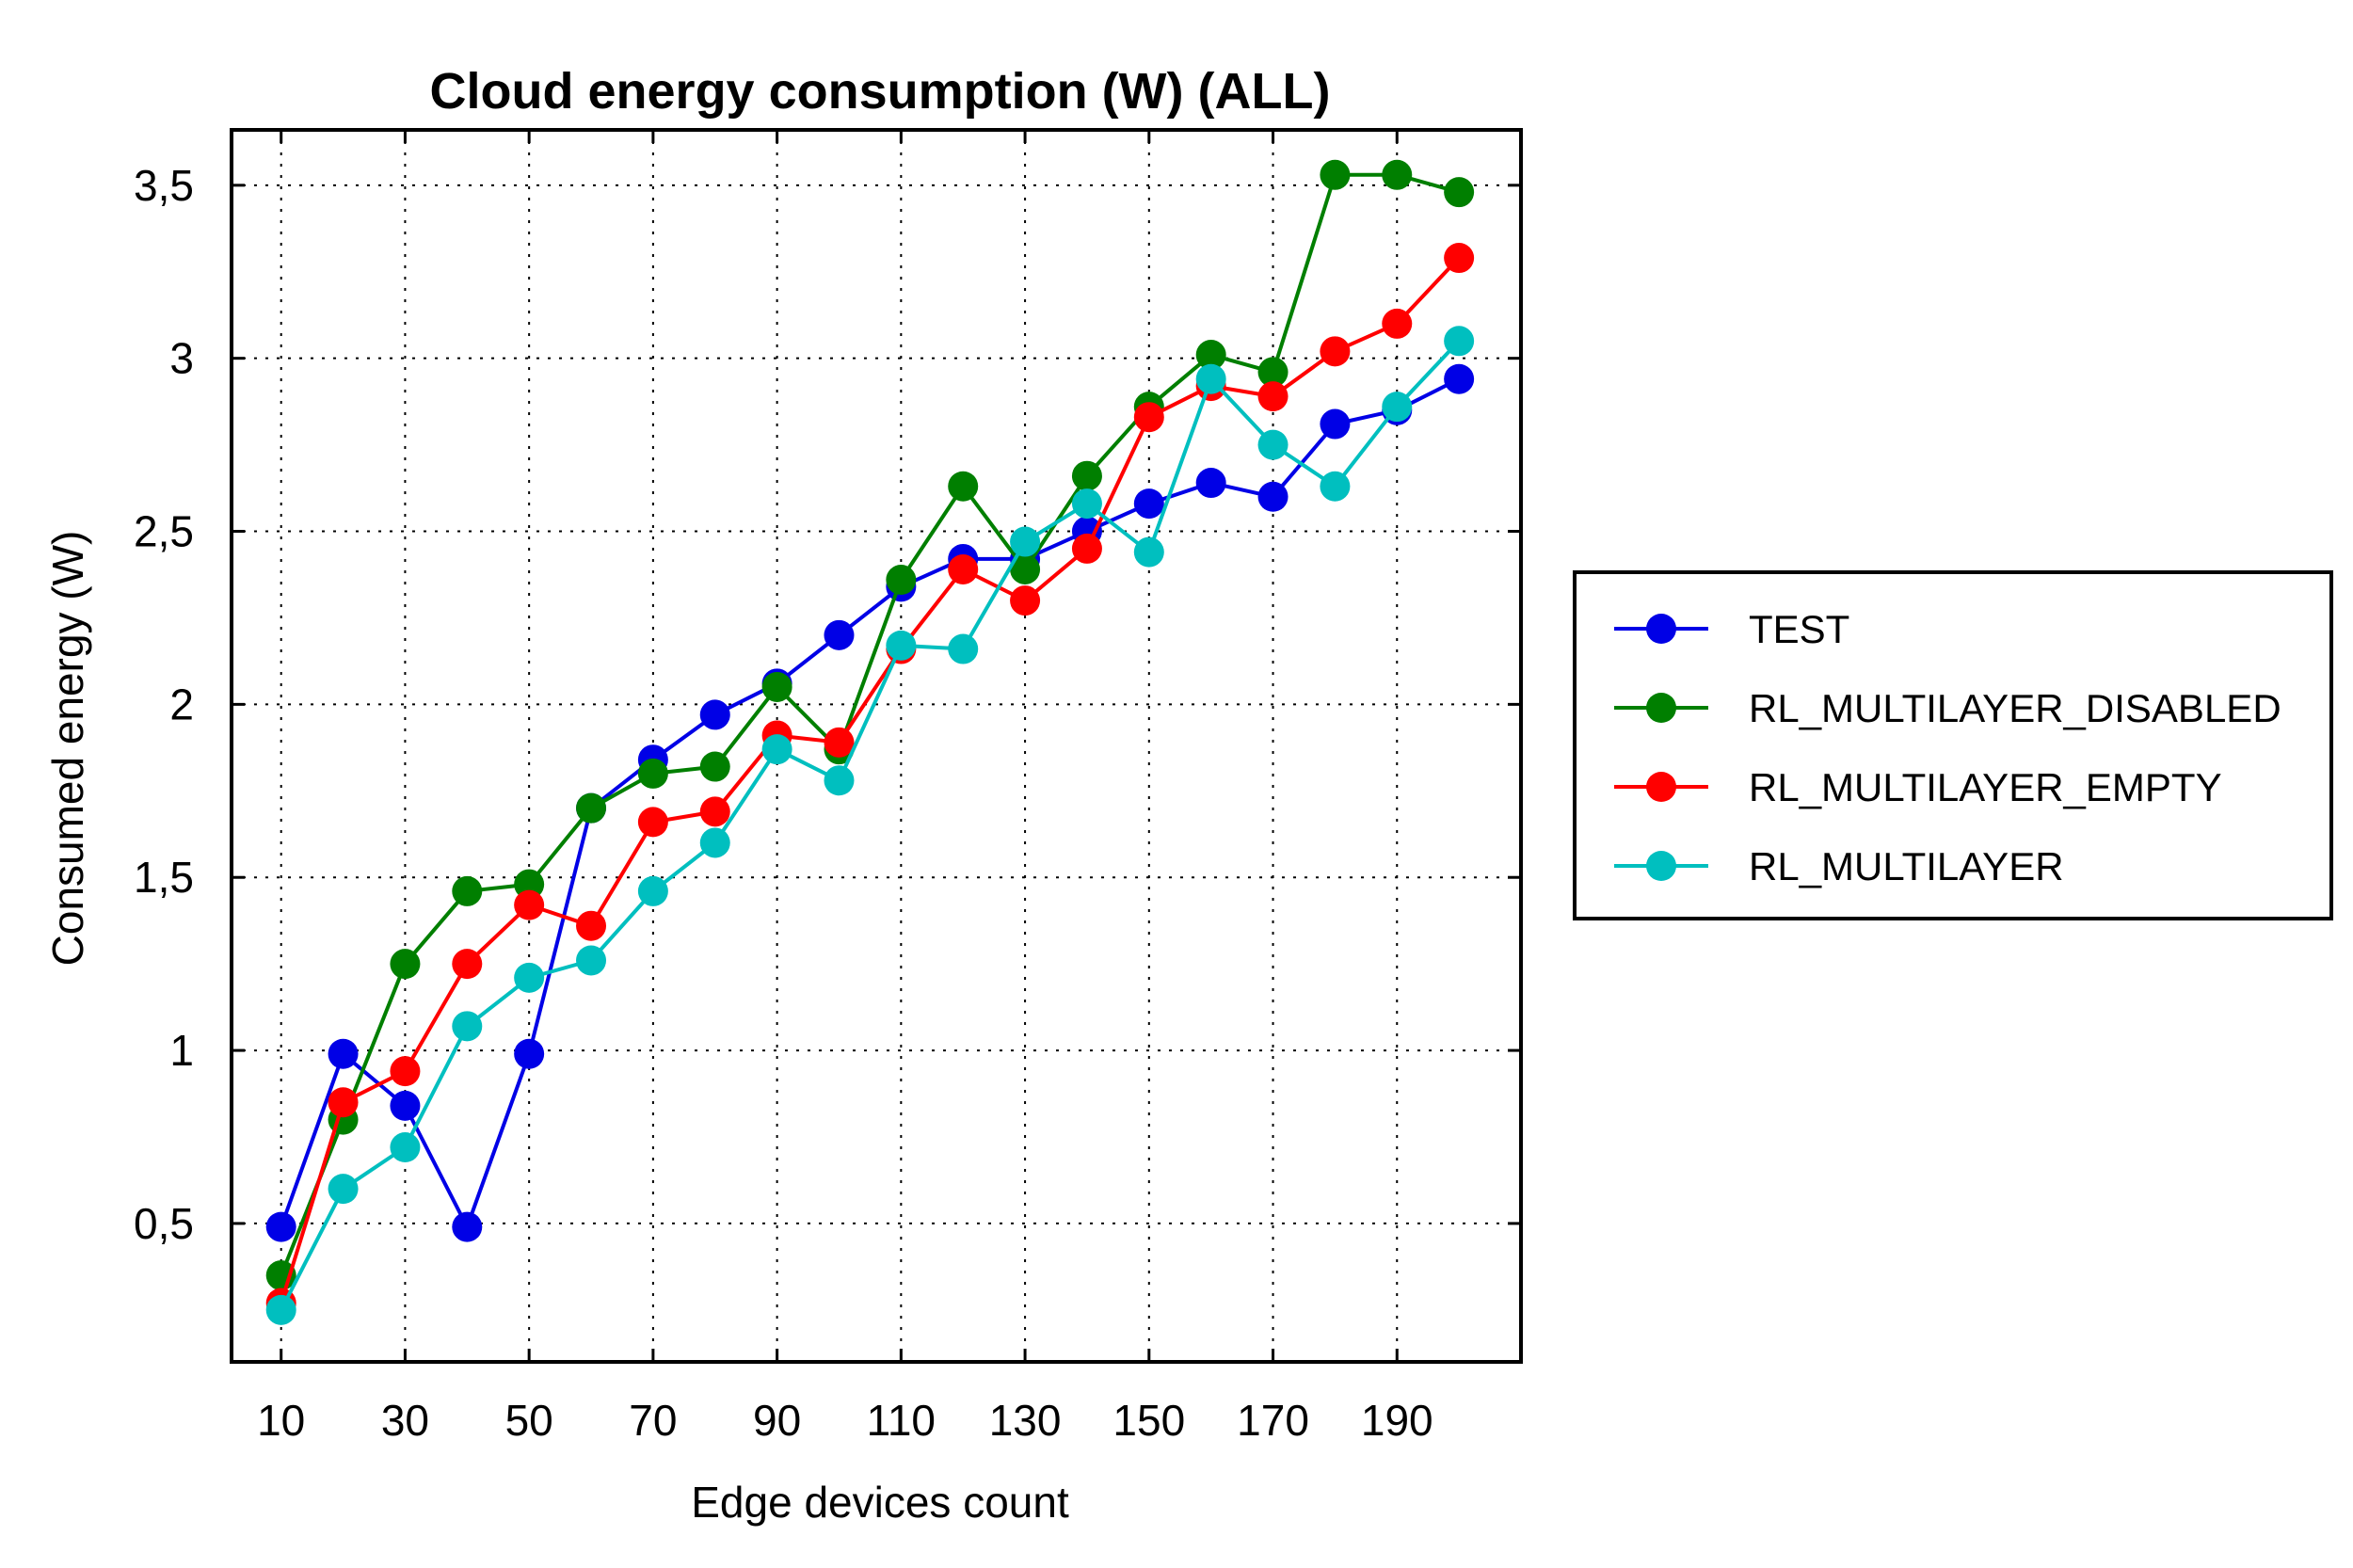 The height and width of the screenshot is (1568, 2353). I want to click on x-tick-label: 150, so click(1149, 1420).